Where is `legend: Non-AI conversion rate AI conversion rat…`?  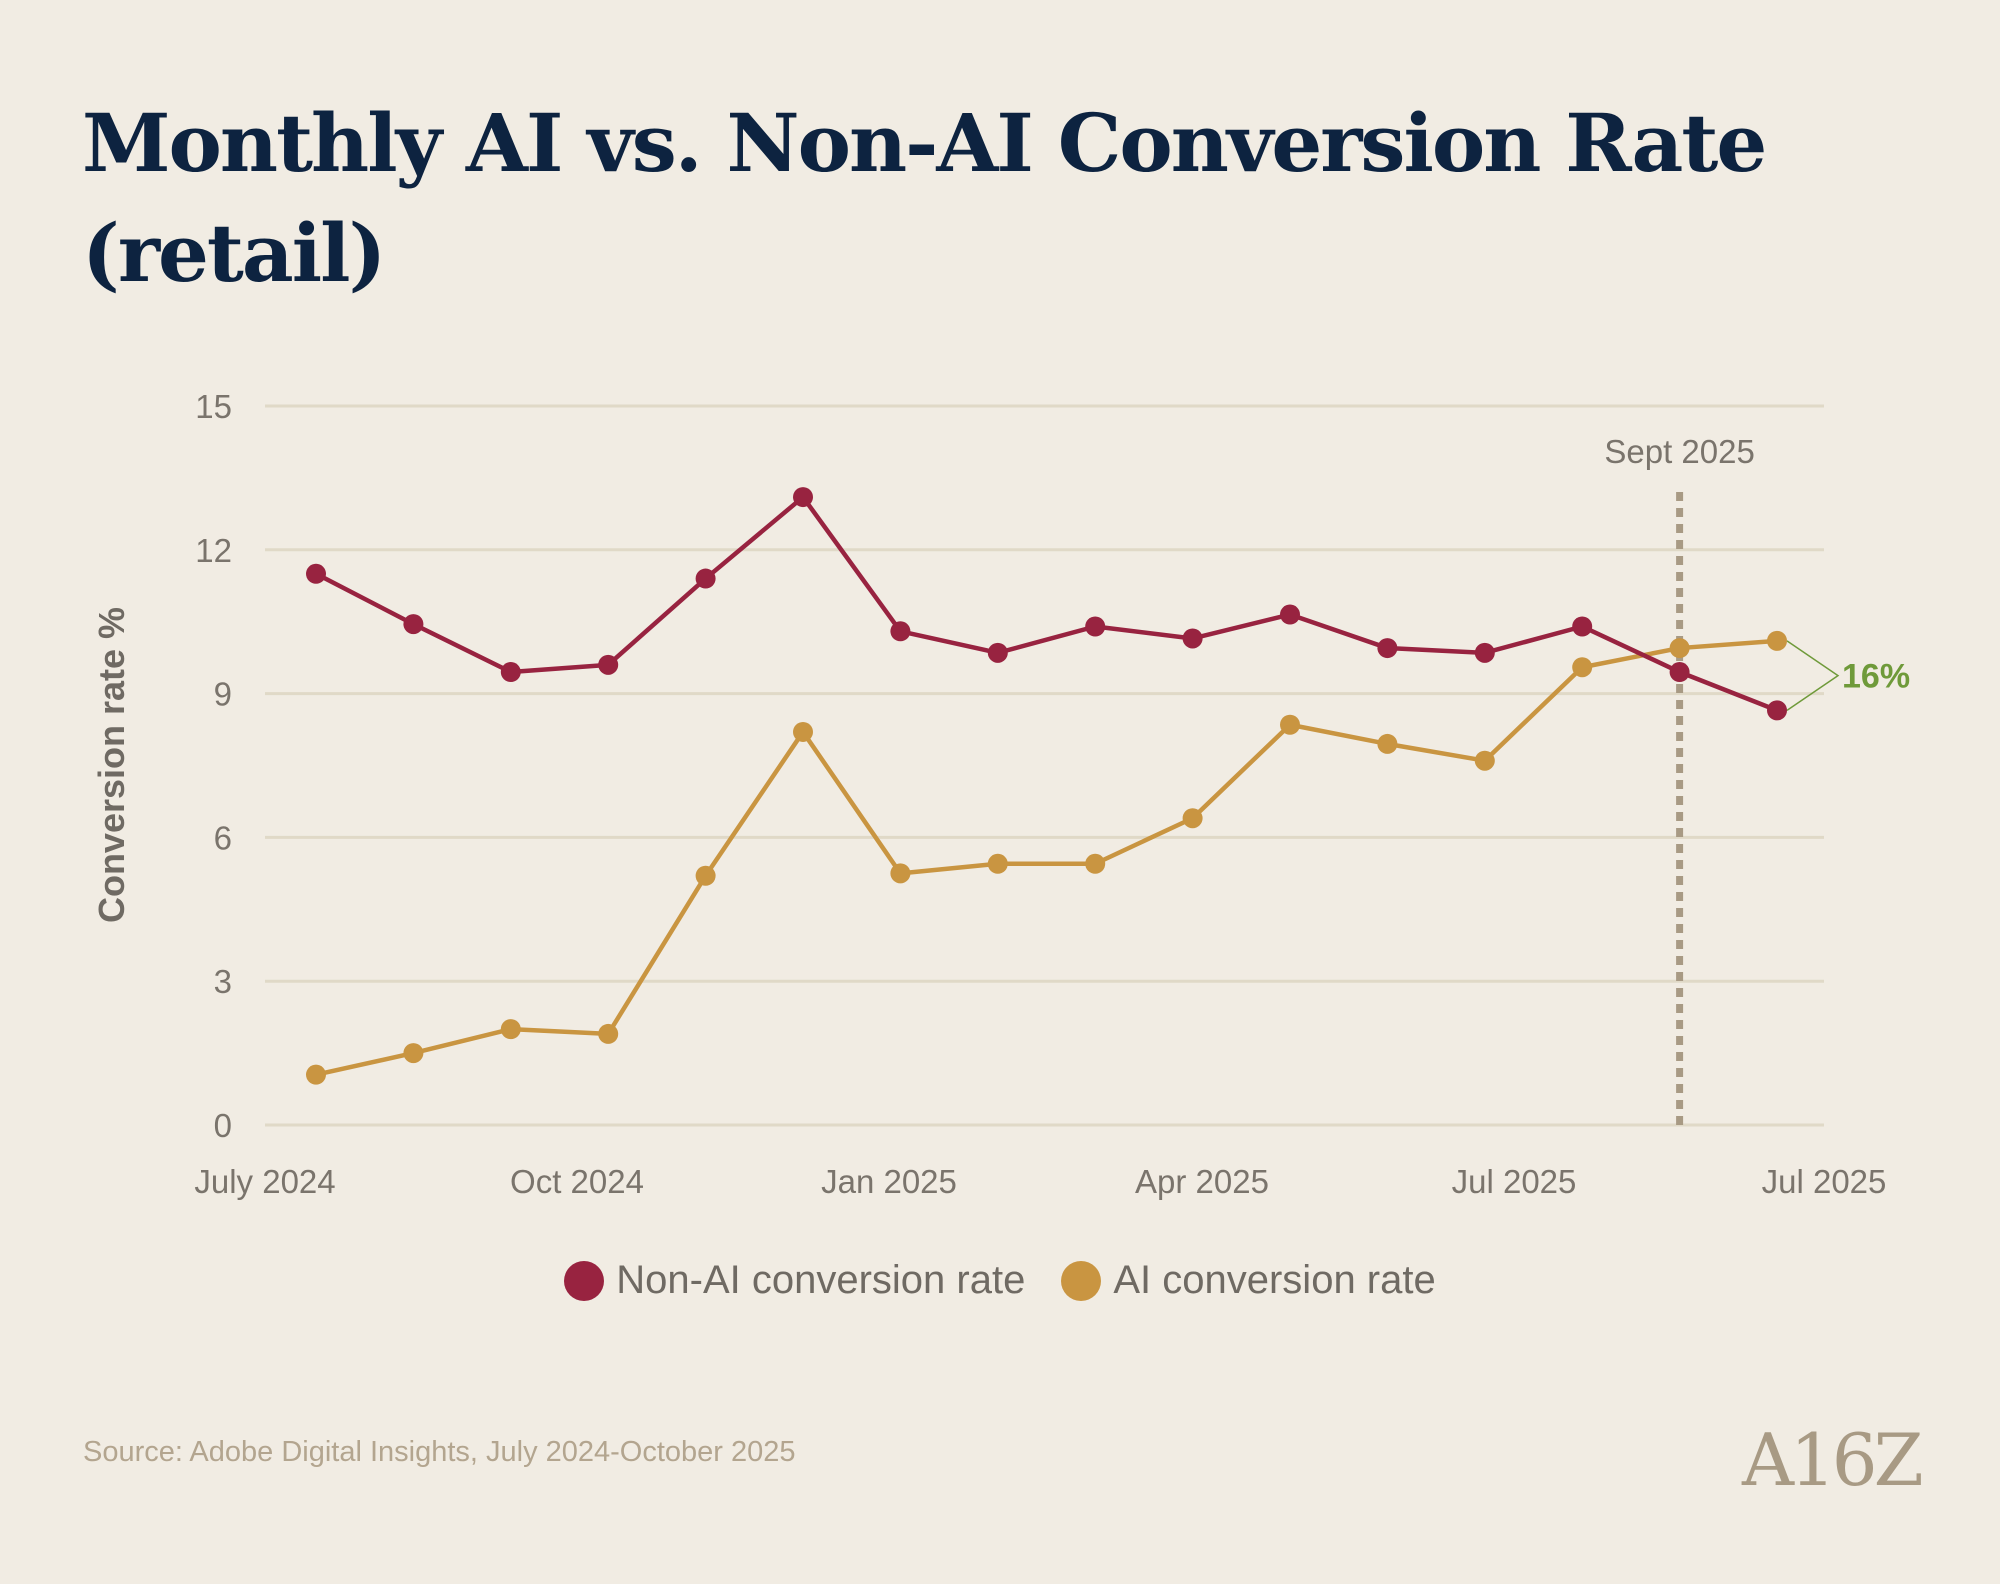
legend: Non-AI conversion rate AI conversion rat… is located at coordinates (1000, 1280).